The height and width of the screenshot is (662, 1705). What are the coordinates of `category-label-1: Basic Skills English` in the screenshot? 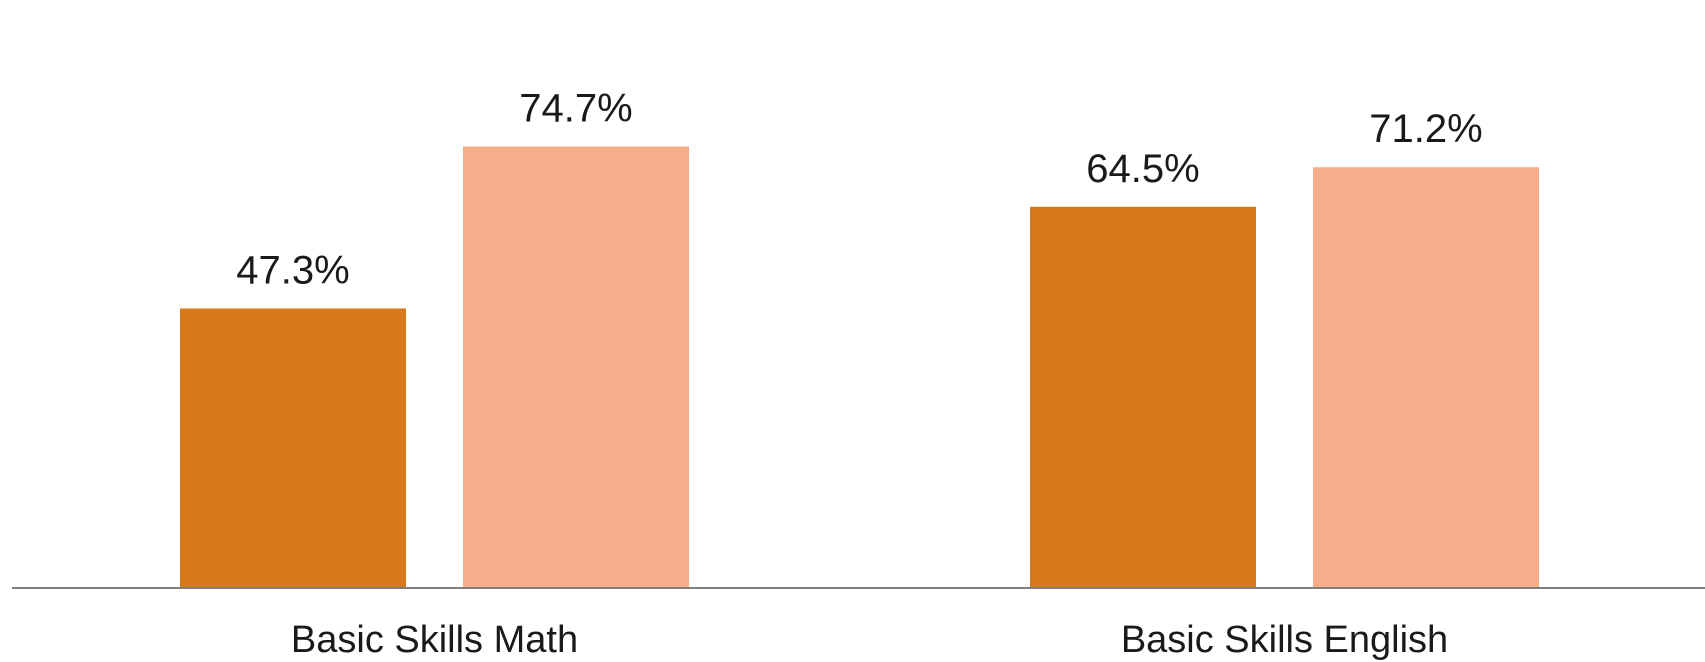 It's located at (1284, 640).